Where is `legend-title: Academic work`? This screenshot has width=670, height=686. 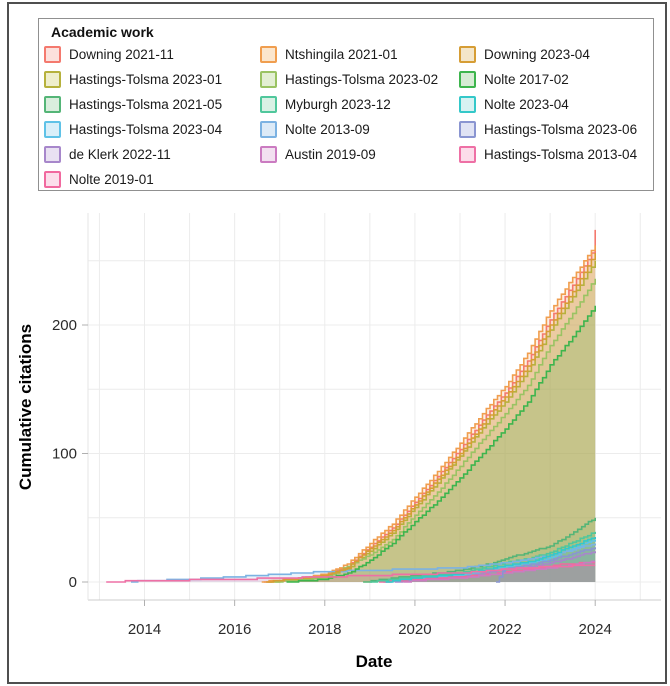
legend-title: Academic work is located at coordinates (102, 32).